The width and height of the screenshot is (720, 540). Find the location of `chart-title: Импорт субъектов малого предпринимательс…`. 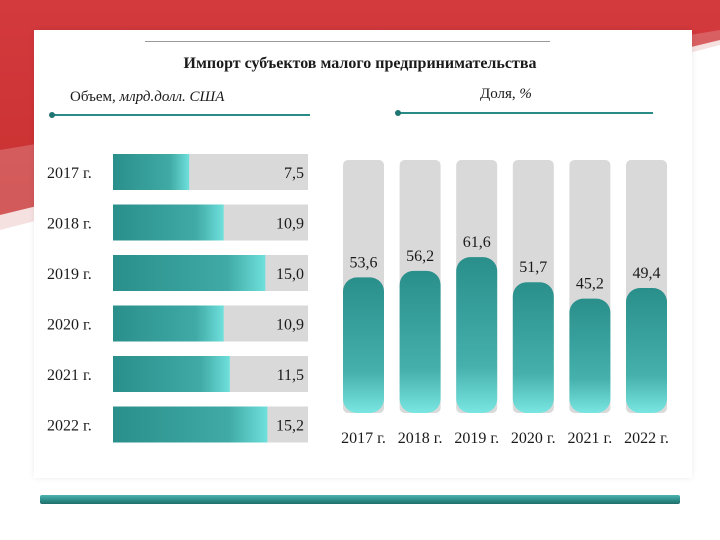

chart-title: Импорт субъектов малого предпринимательс… is located at coordinates (360, 63).